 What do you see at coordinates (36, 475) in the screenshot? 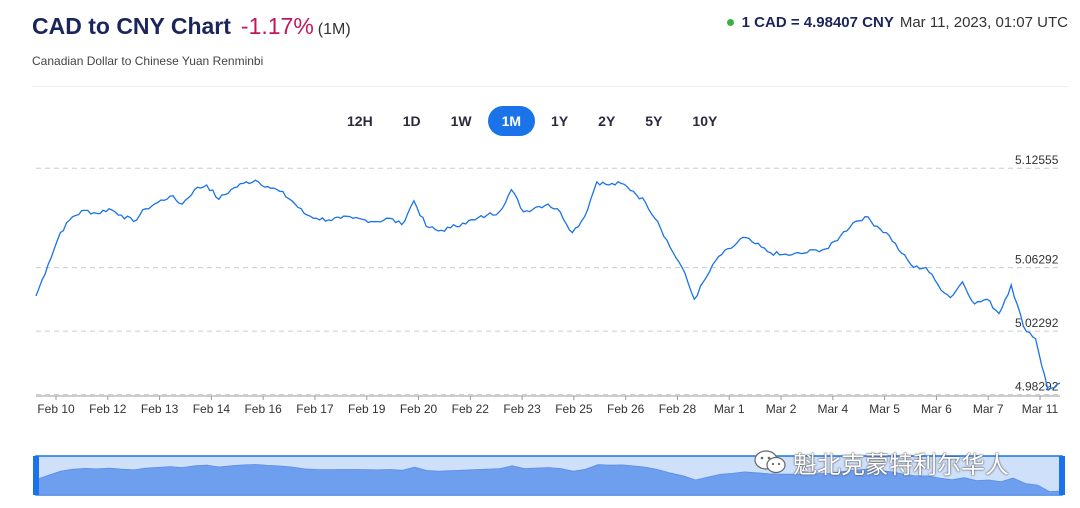
I see `navigator-left-handle` at bounding box center [36, 475].